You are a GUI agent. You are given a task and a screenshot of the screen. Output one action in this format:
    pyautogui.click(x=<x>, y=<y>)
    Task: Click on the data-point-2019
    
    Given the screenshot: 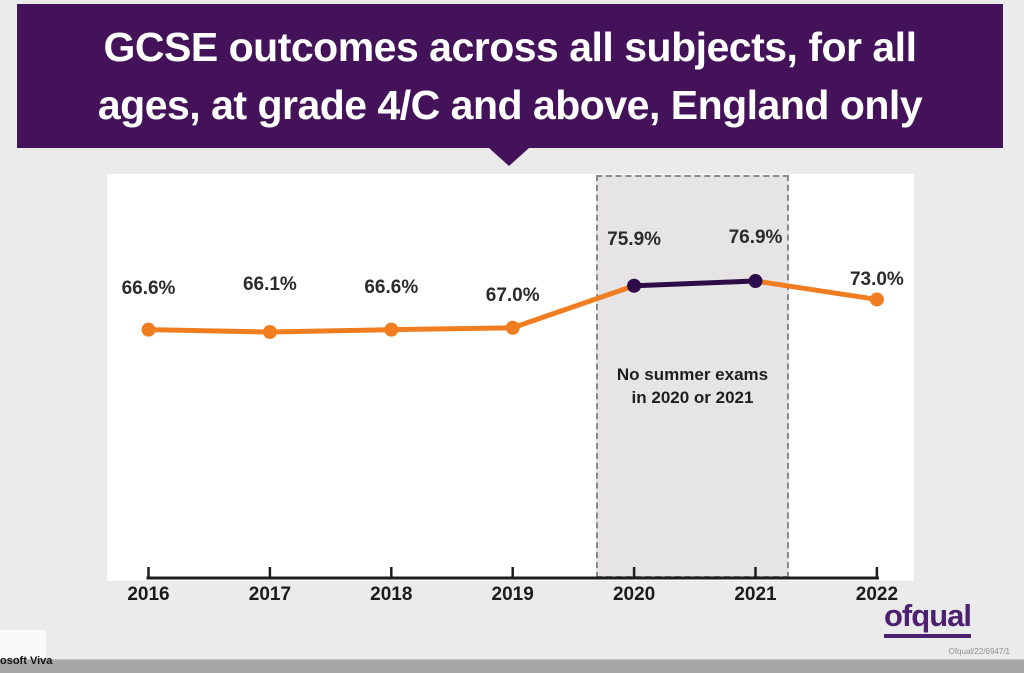 What is the action you would take?
    pyautogui.click(x=512, y=327)
    